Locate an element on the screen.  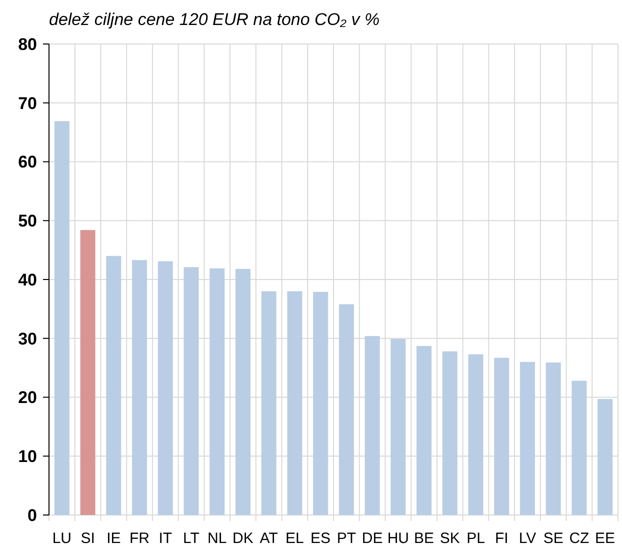
x-tick-label: IE is located at coordinates (113, 538).